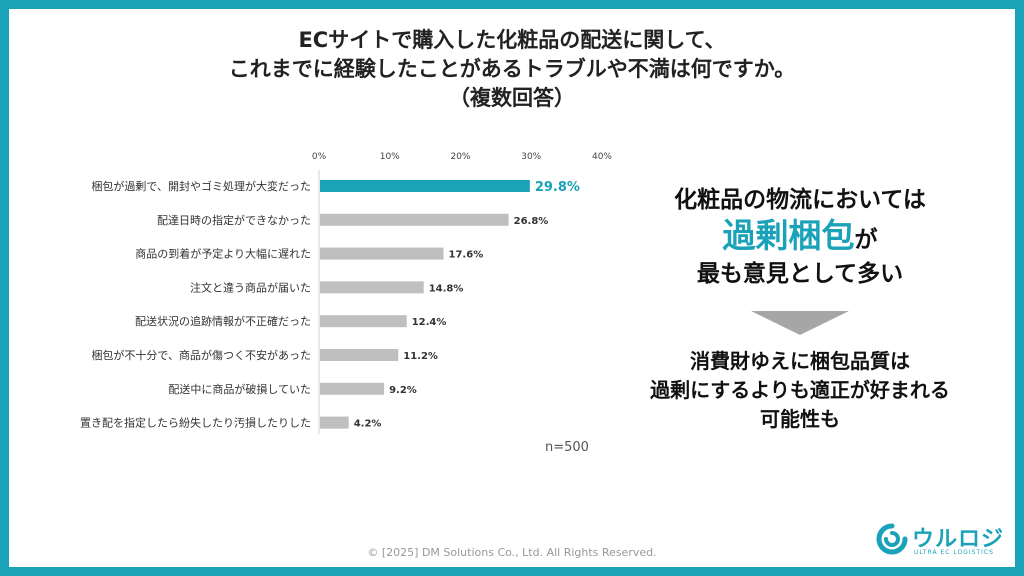  What do you see at coordinates (531, 221) in the screenshot?
I see `data-label: 26.8%` at bounding box center [531, 221].